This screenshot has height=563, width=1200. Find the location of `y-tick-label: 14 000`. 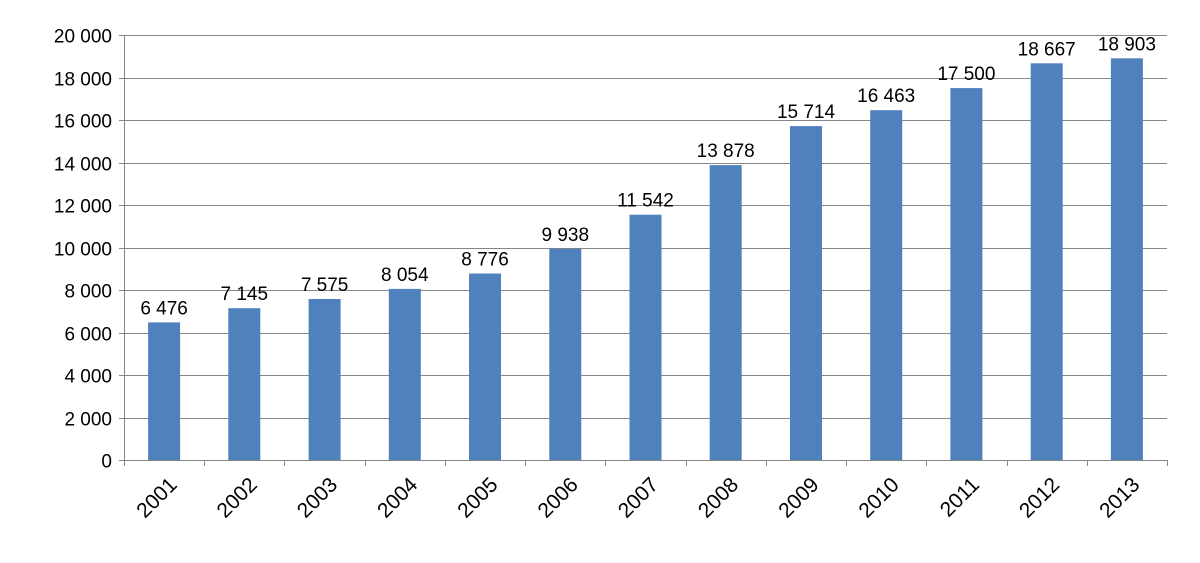

y-tick-label: 14 000 is located at coordinates (83, 165).